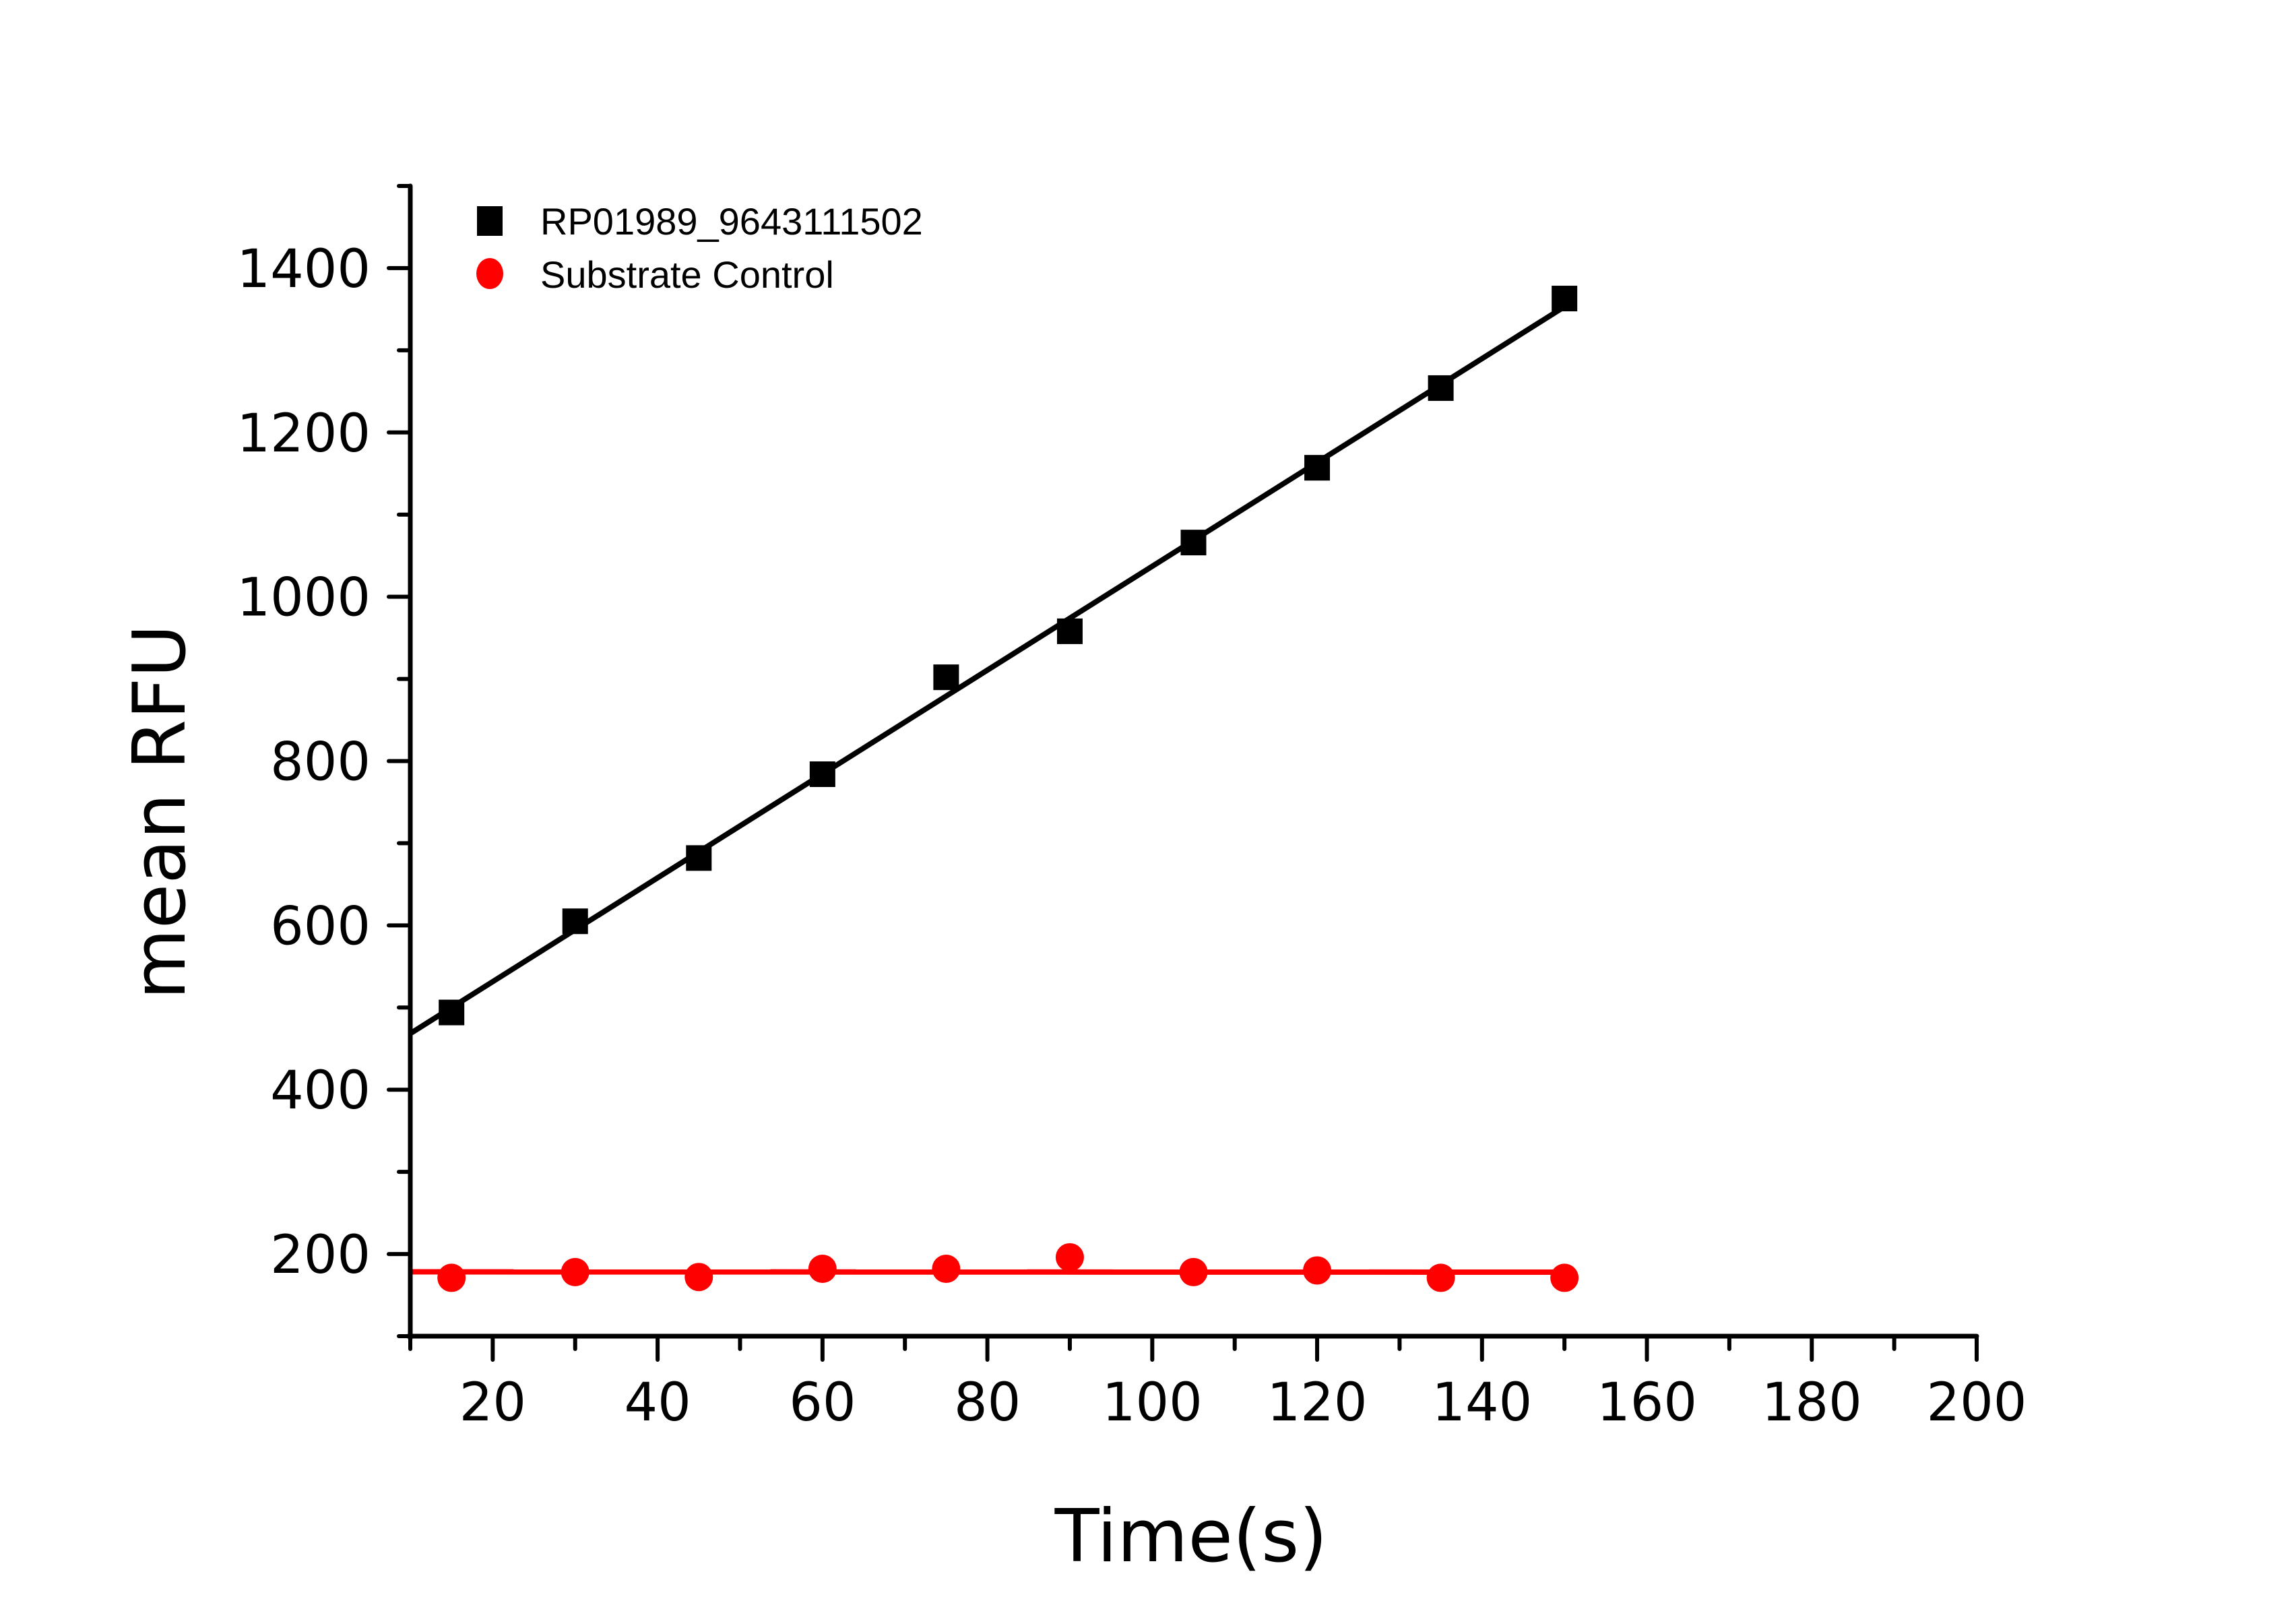 The height and width of the screenshot is (1603, 2296). I want to click on x-tick-label: 20, so click(492, 1403).